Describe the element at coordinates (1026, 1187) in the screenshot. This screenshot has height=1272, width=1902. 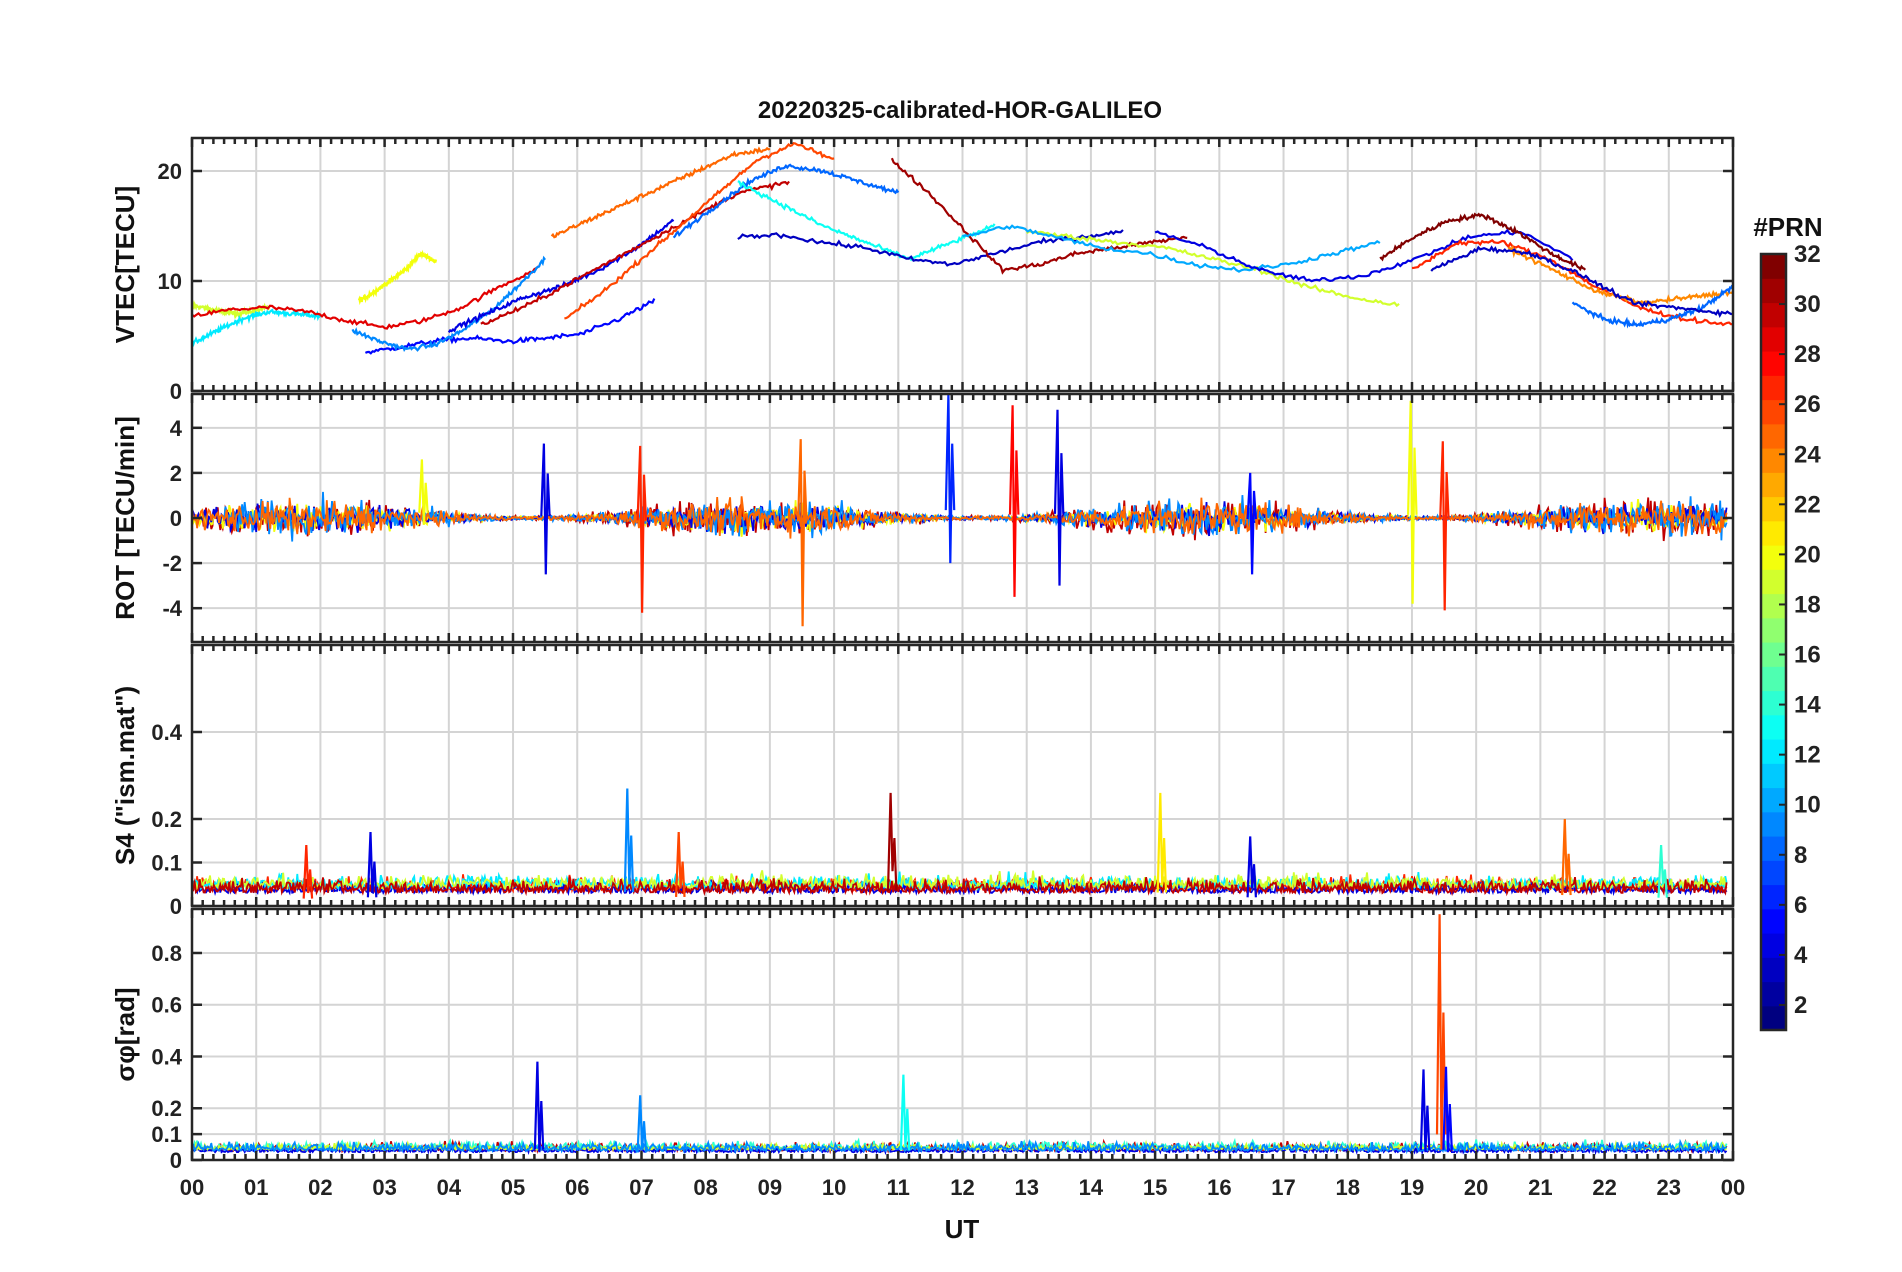
I see `x-tick-label: 13` at that location.